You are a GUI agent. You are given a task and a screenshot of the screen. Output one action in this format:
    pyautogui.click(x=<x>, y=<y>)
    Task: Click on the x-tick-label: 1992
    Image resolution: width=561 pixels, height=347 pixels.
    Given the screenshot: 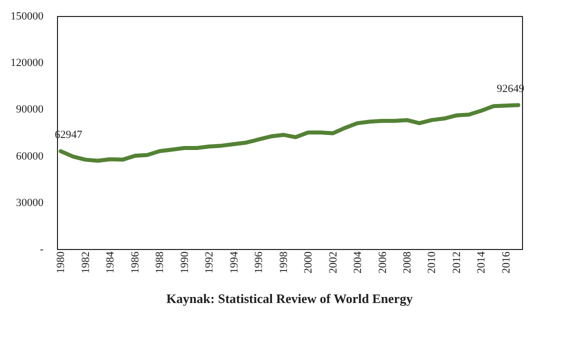 What is the action you would take?
    pyautogui.click(x=210, y=263)
    